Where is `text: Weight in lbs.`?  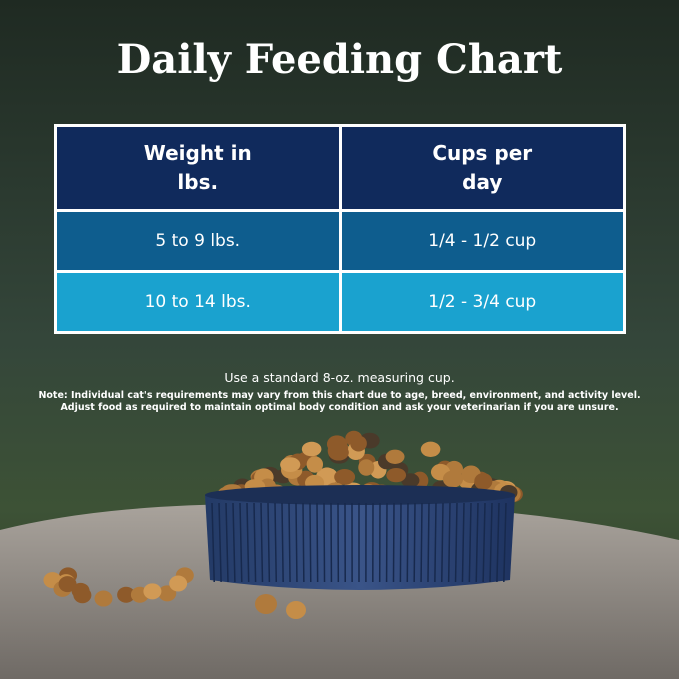
text: Weight in lbs. is located at coordinates (197, 167).